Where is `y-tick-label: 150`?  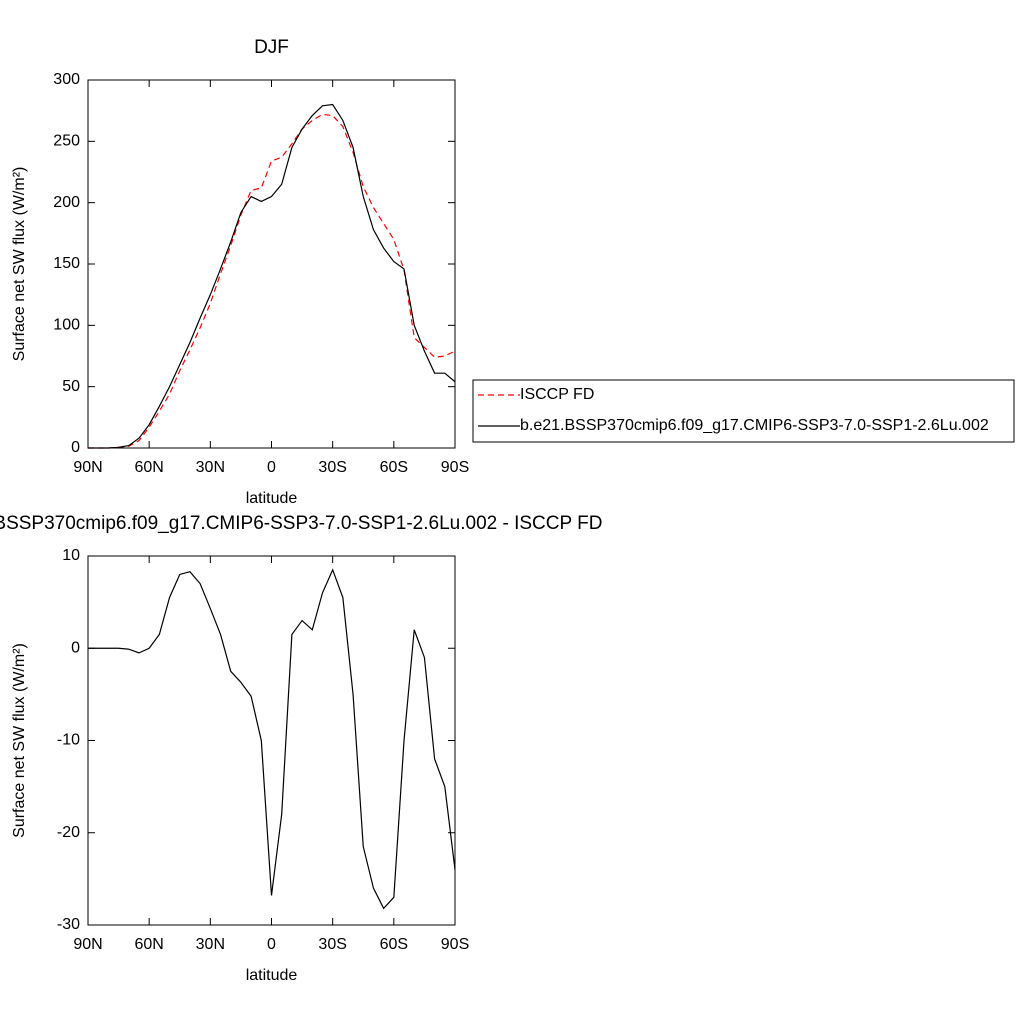 y-tick-label: 150 is located at coordinates (66, 263).